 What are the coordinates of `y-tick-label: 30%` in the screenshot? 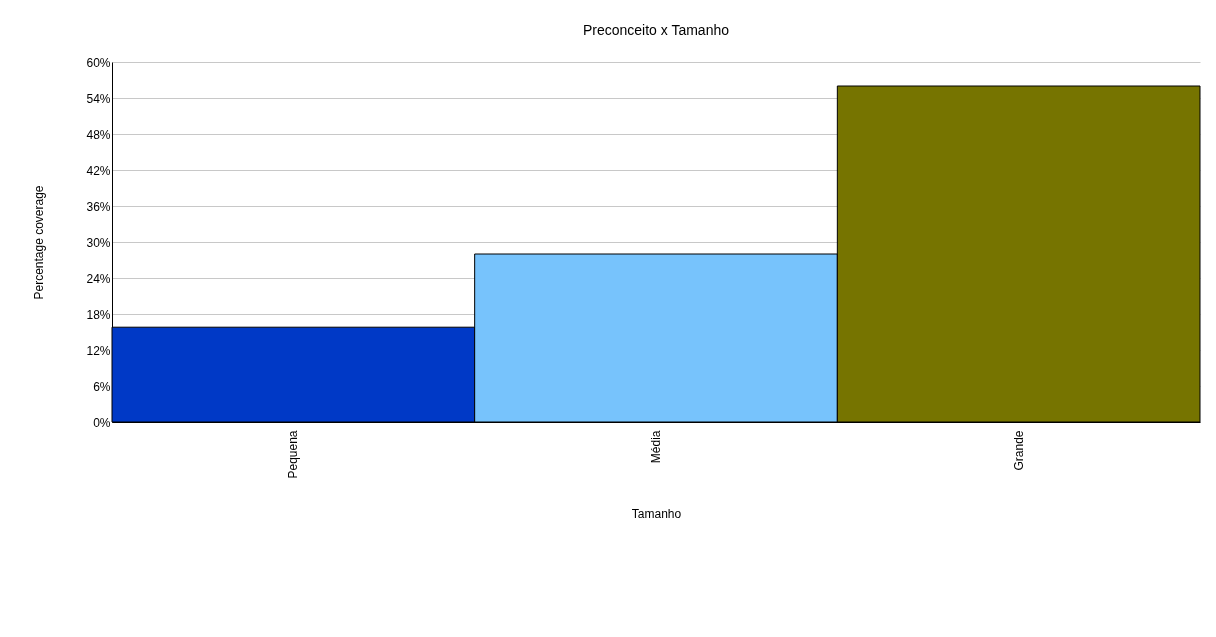 It's located at (98, 242).